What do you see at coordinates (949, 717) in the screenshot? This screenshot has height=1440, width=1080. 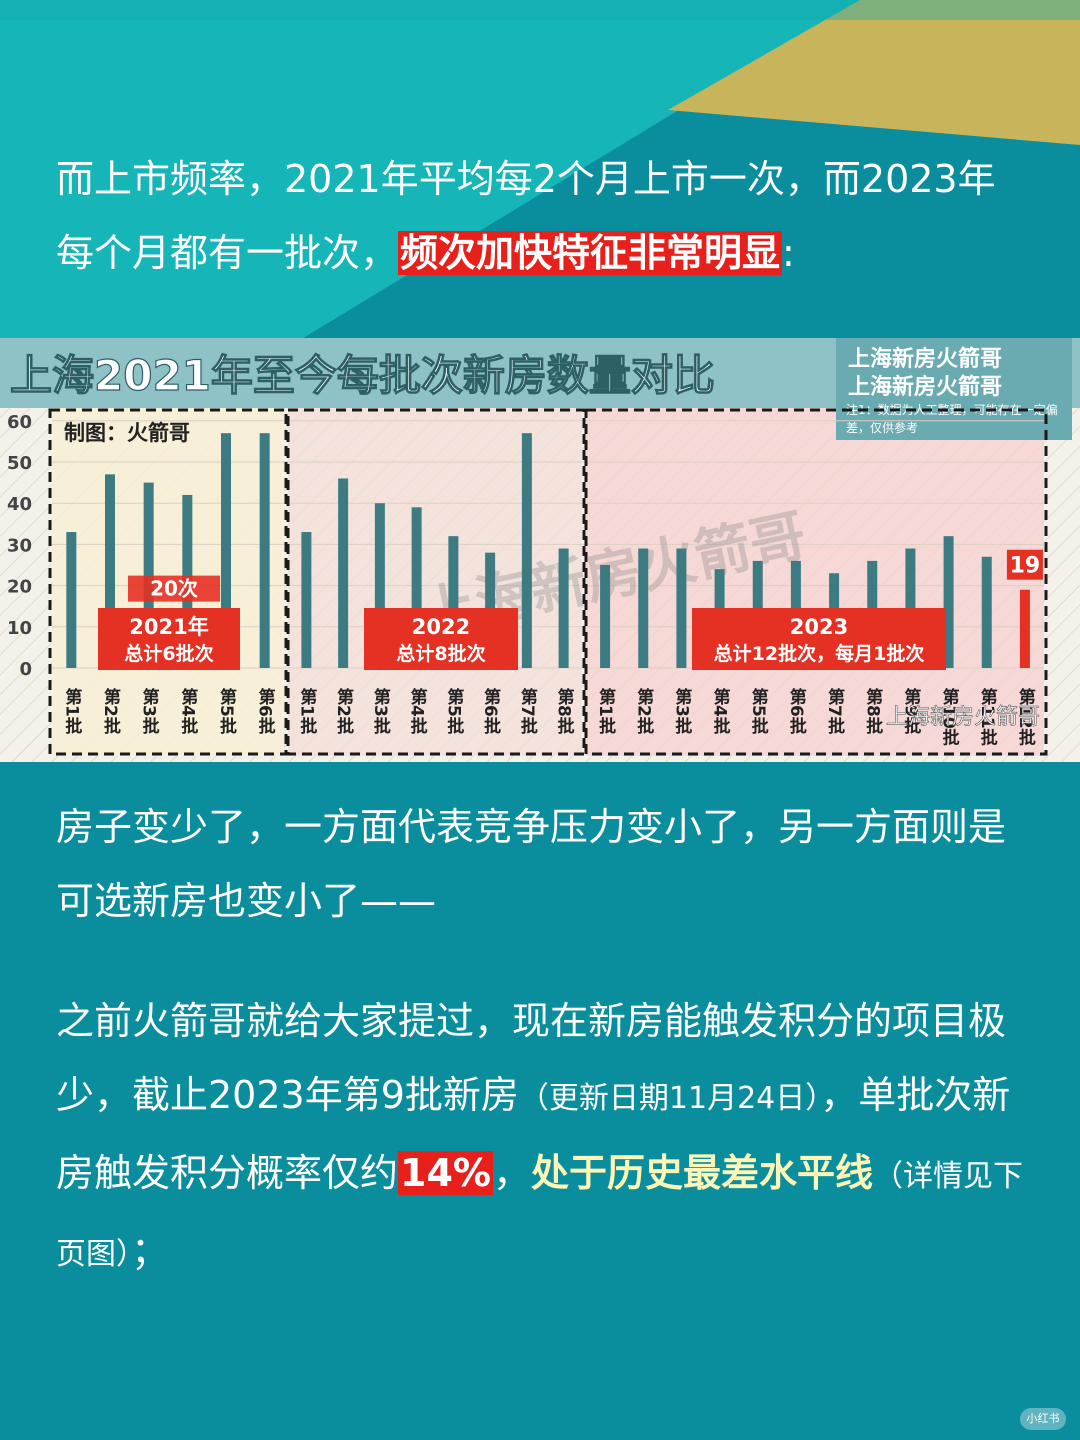 I see `x-tick-label: 第10批` at bounding box center [949, 717].